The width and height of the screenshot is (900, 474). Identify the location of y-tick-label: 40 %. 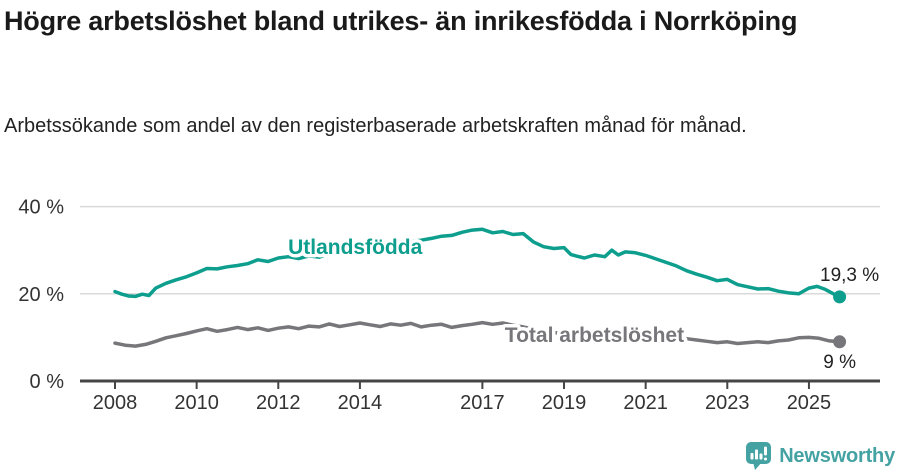
(41, 208).